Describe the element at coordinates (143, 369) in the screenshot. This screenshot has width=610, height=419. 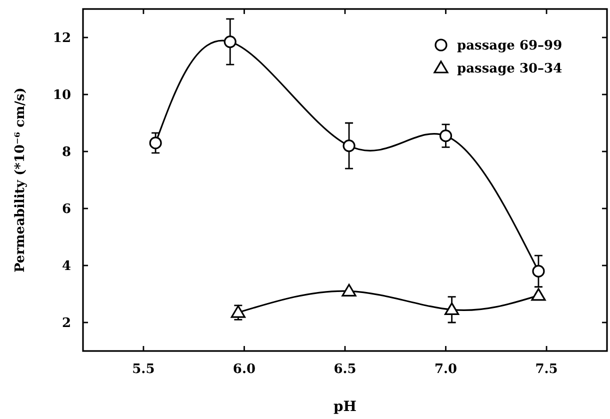
I see `x-tick-label: 5.5` at that location.